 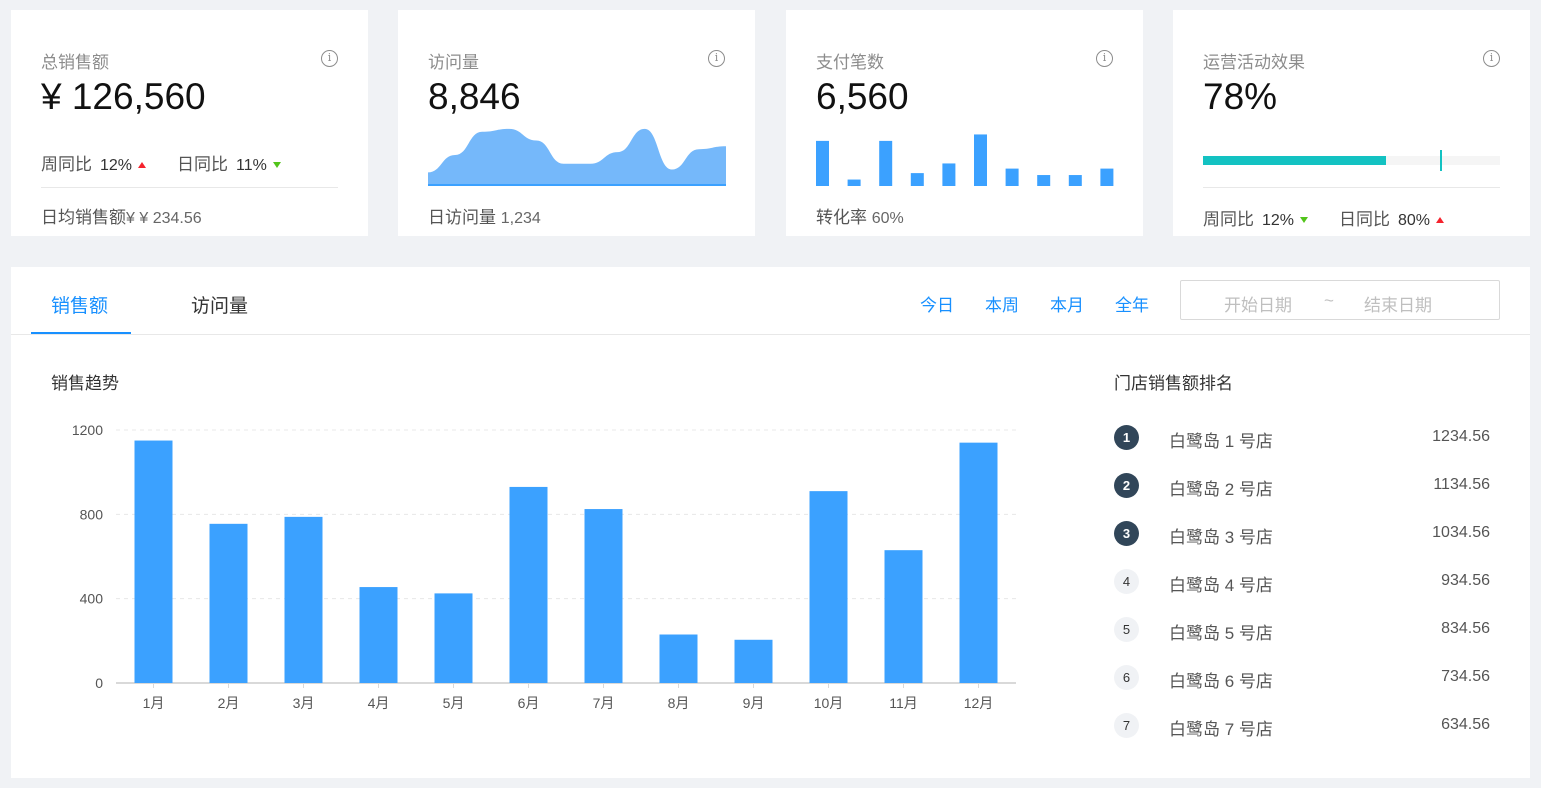 I want to click on week-compare-label: 周同比, so click(x=66, y=164).